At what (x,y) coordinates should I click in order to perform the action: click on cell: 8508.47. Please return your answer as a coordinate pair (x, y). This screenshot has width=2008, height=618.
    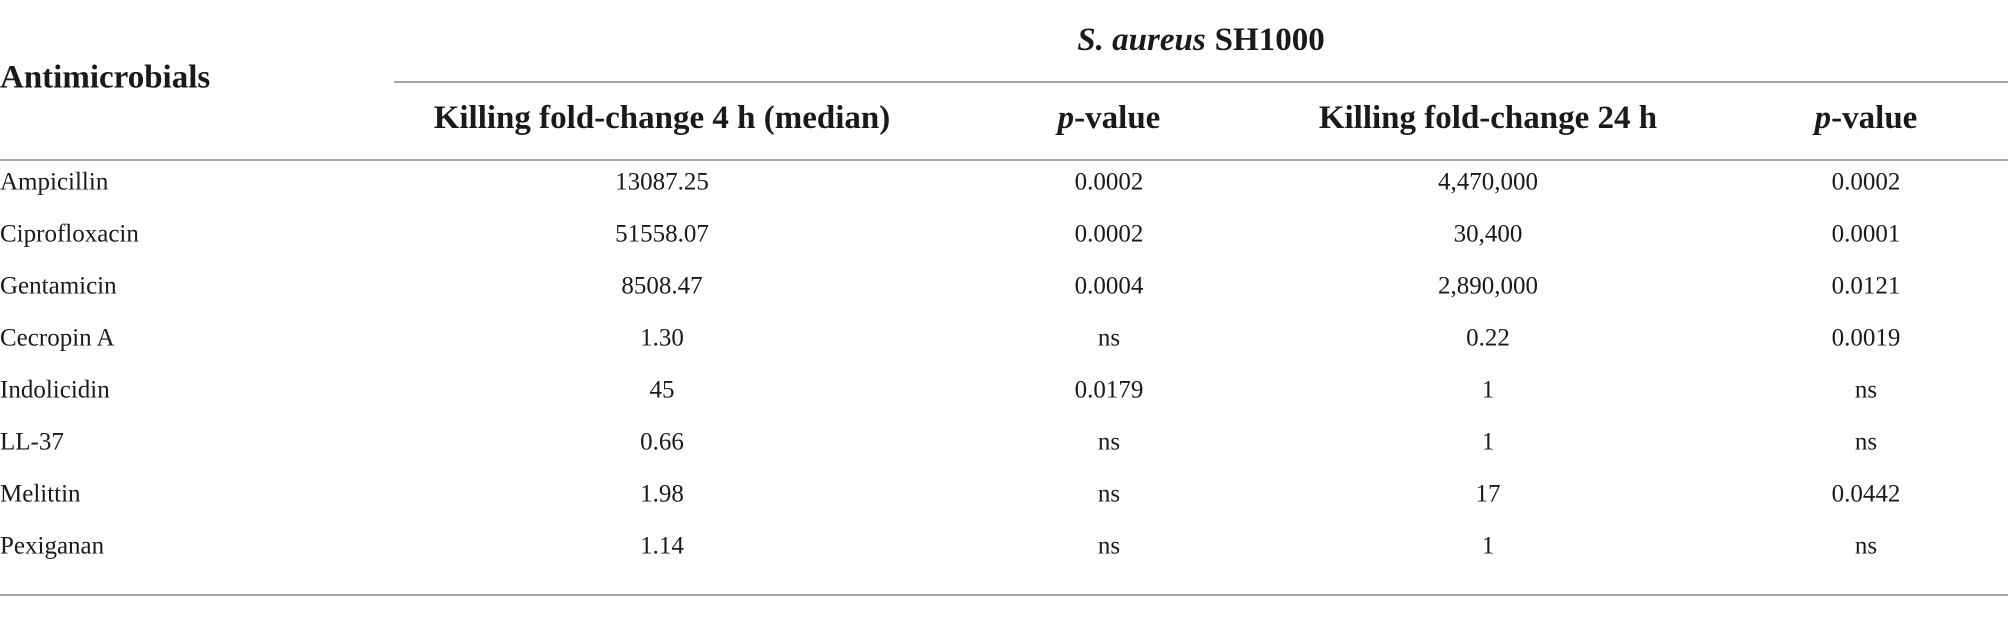
    Looking at the image, I should click on (661, 286).